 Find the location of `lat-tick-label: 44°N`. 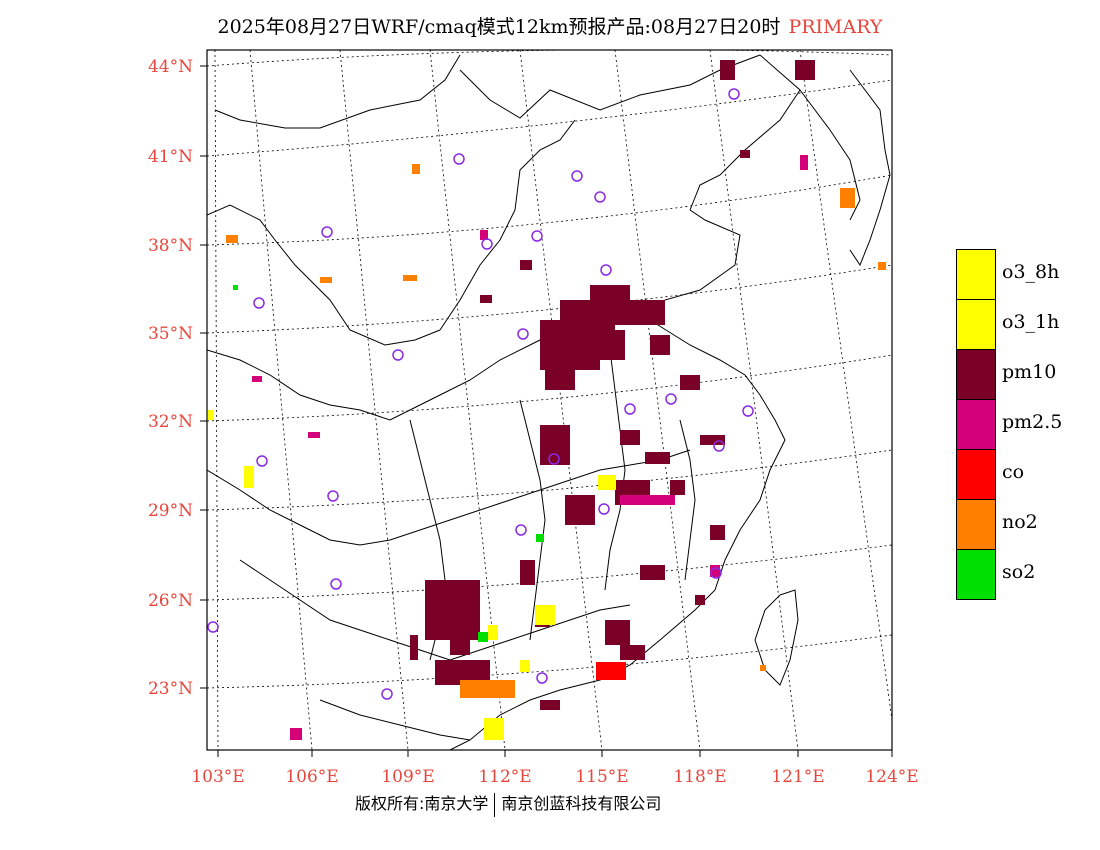

lat-tick-label: 44°N is located at coordinates (170, 67).